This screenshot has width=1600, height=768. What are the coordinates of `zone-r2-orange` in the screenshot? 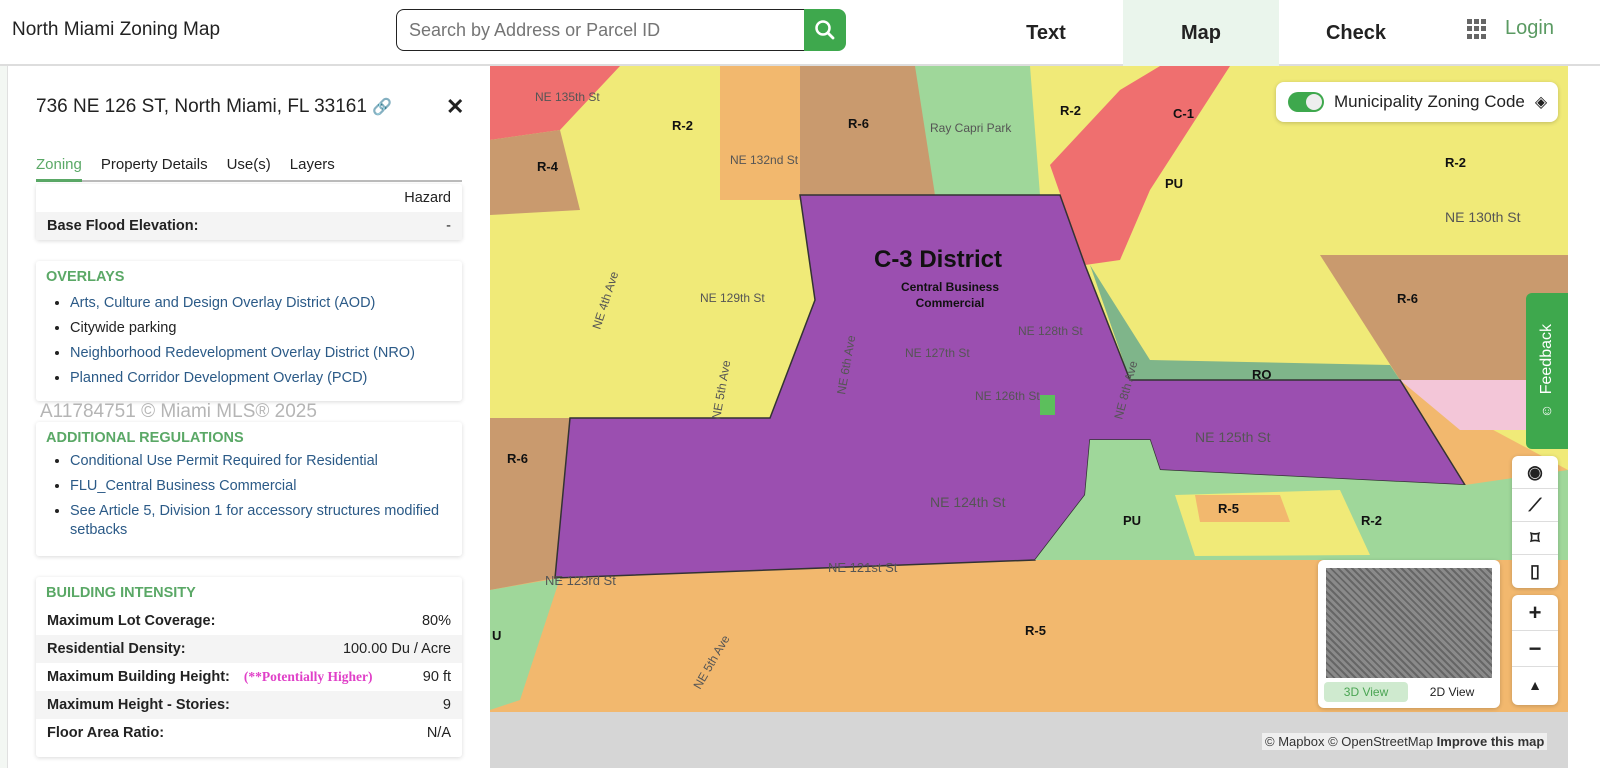 It's located at (760, 133).